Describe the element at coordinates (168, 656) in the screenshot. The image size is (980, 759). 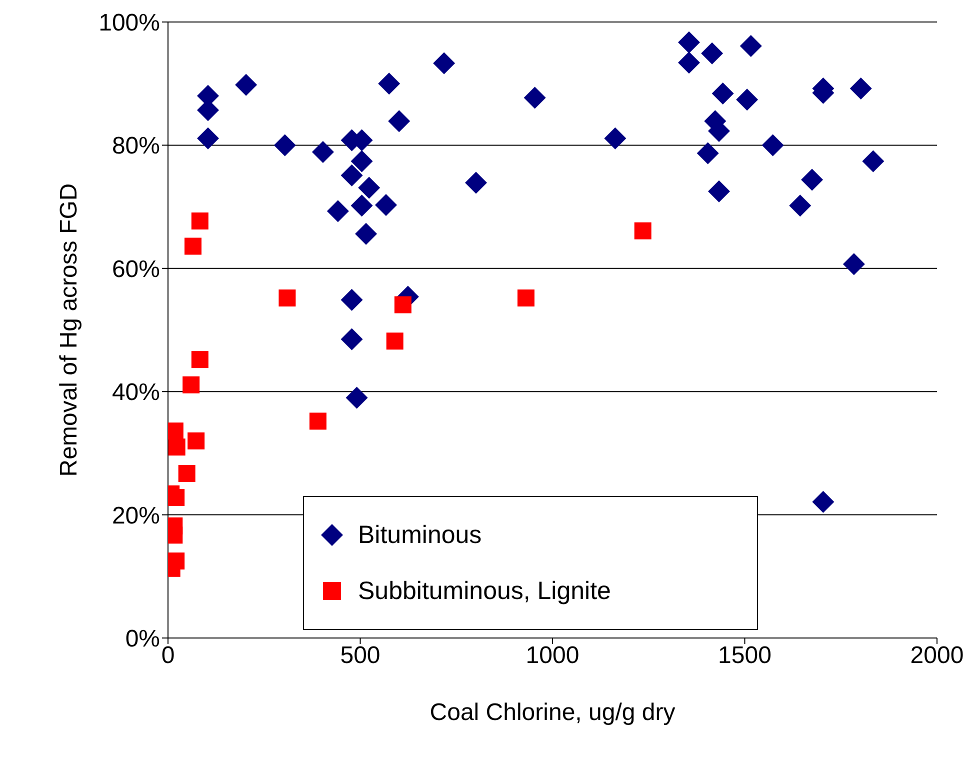
I see `x-tick-label: 0` at that location.